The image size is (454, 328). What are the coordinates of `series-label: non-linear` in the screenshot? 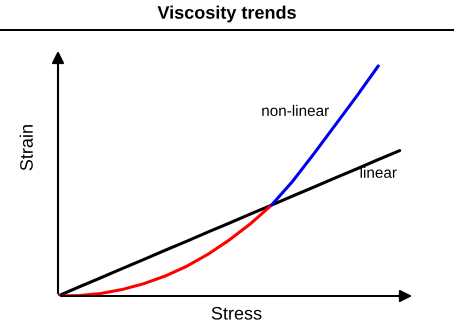 It's located at (295, 110).